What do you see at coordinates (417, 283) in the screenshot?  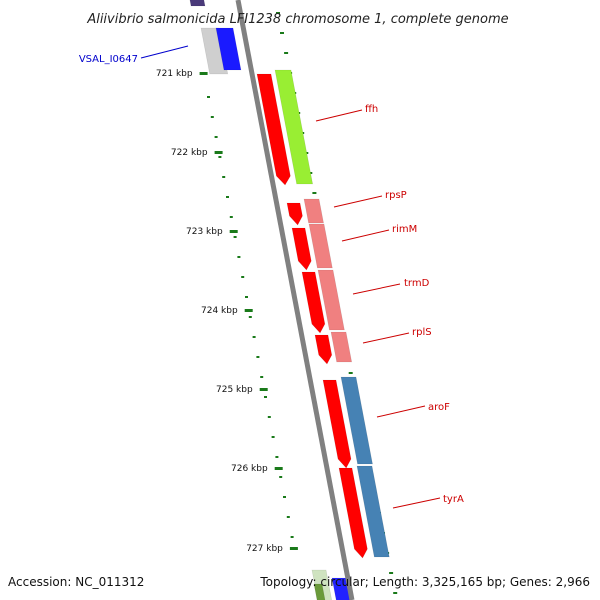 I see `gene-label-trmd: trmD` at bounding box center [417, 283].